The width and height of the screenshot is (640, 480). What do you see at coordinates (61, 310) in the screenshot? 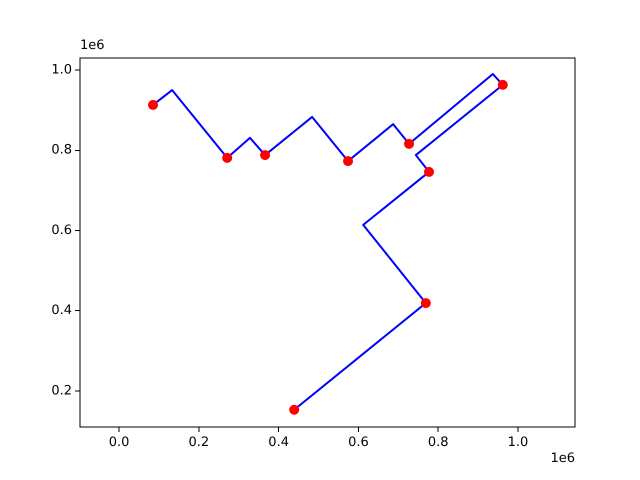
I see `y-tick-label: 0.4` at bounding box center [61, 310].